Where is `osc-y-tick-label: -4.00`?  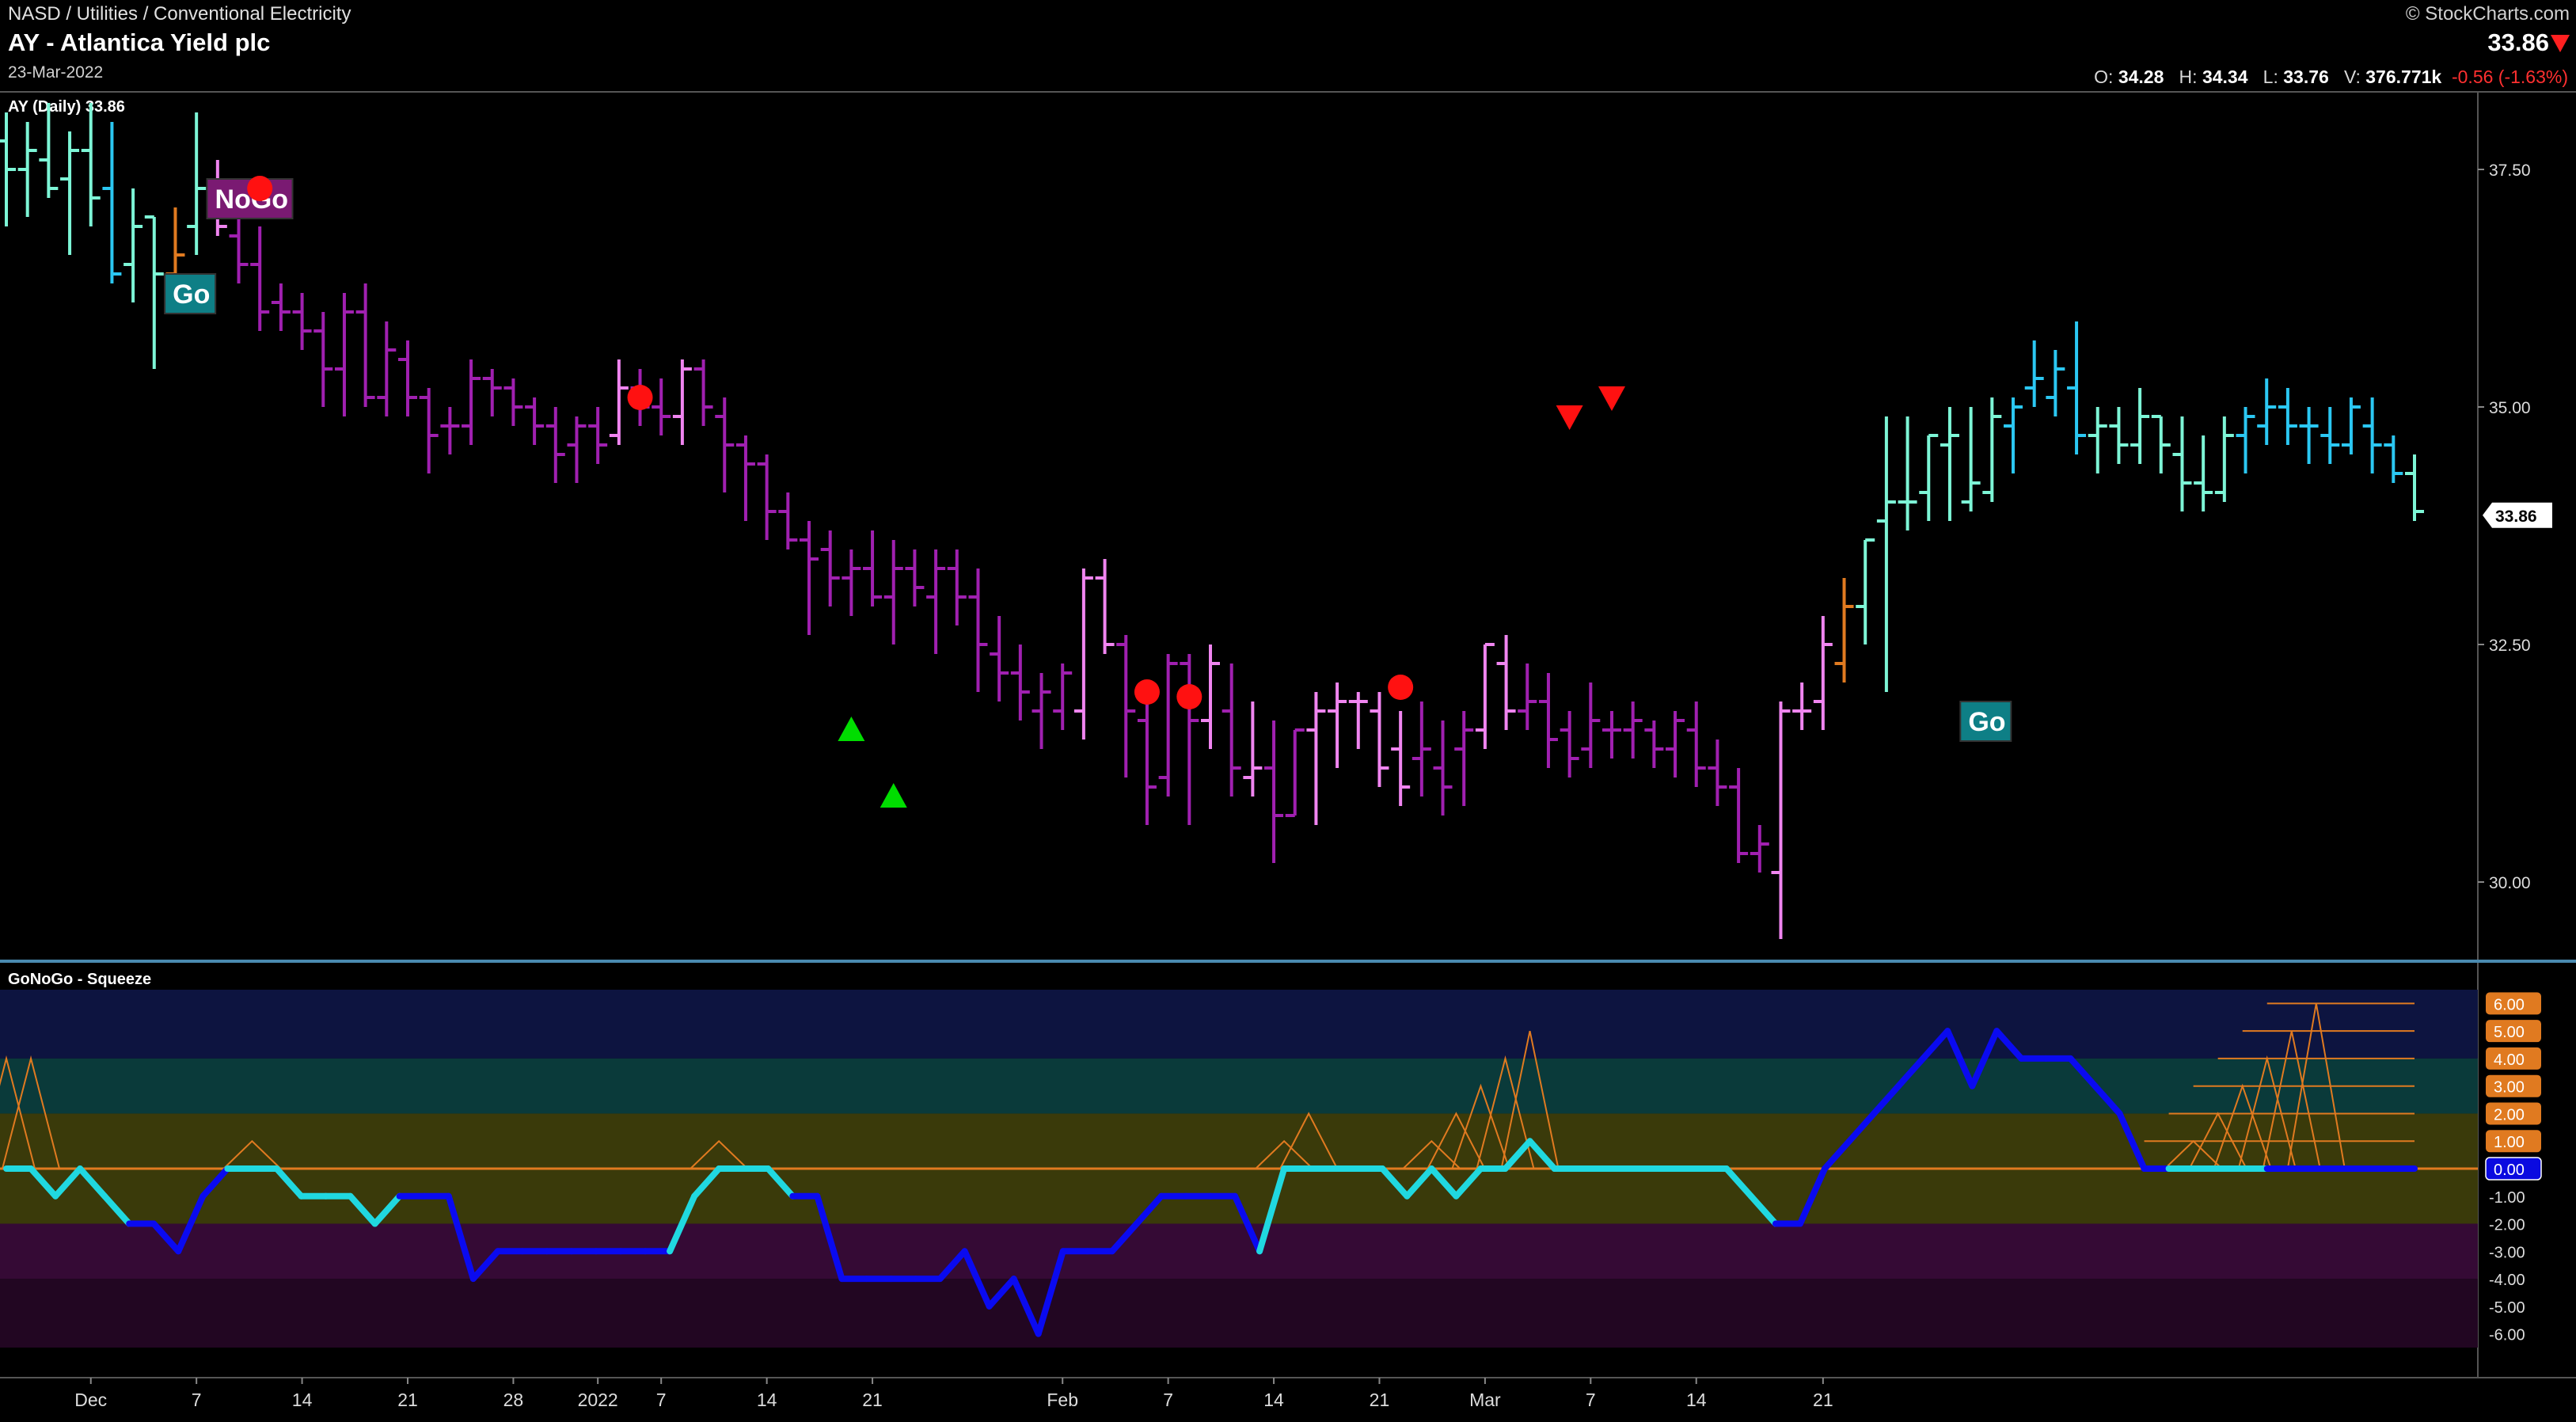 osc-y-tick-label: -4.00 is located at coordinates (2507, 1280).